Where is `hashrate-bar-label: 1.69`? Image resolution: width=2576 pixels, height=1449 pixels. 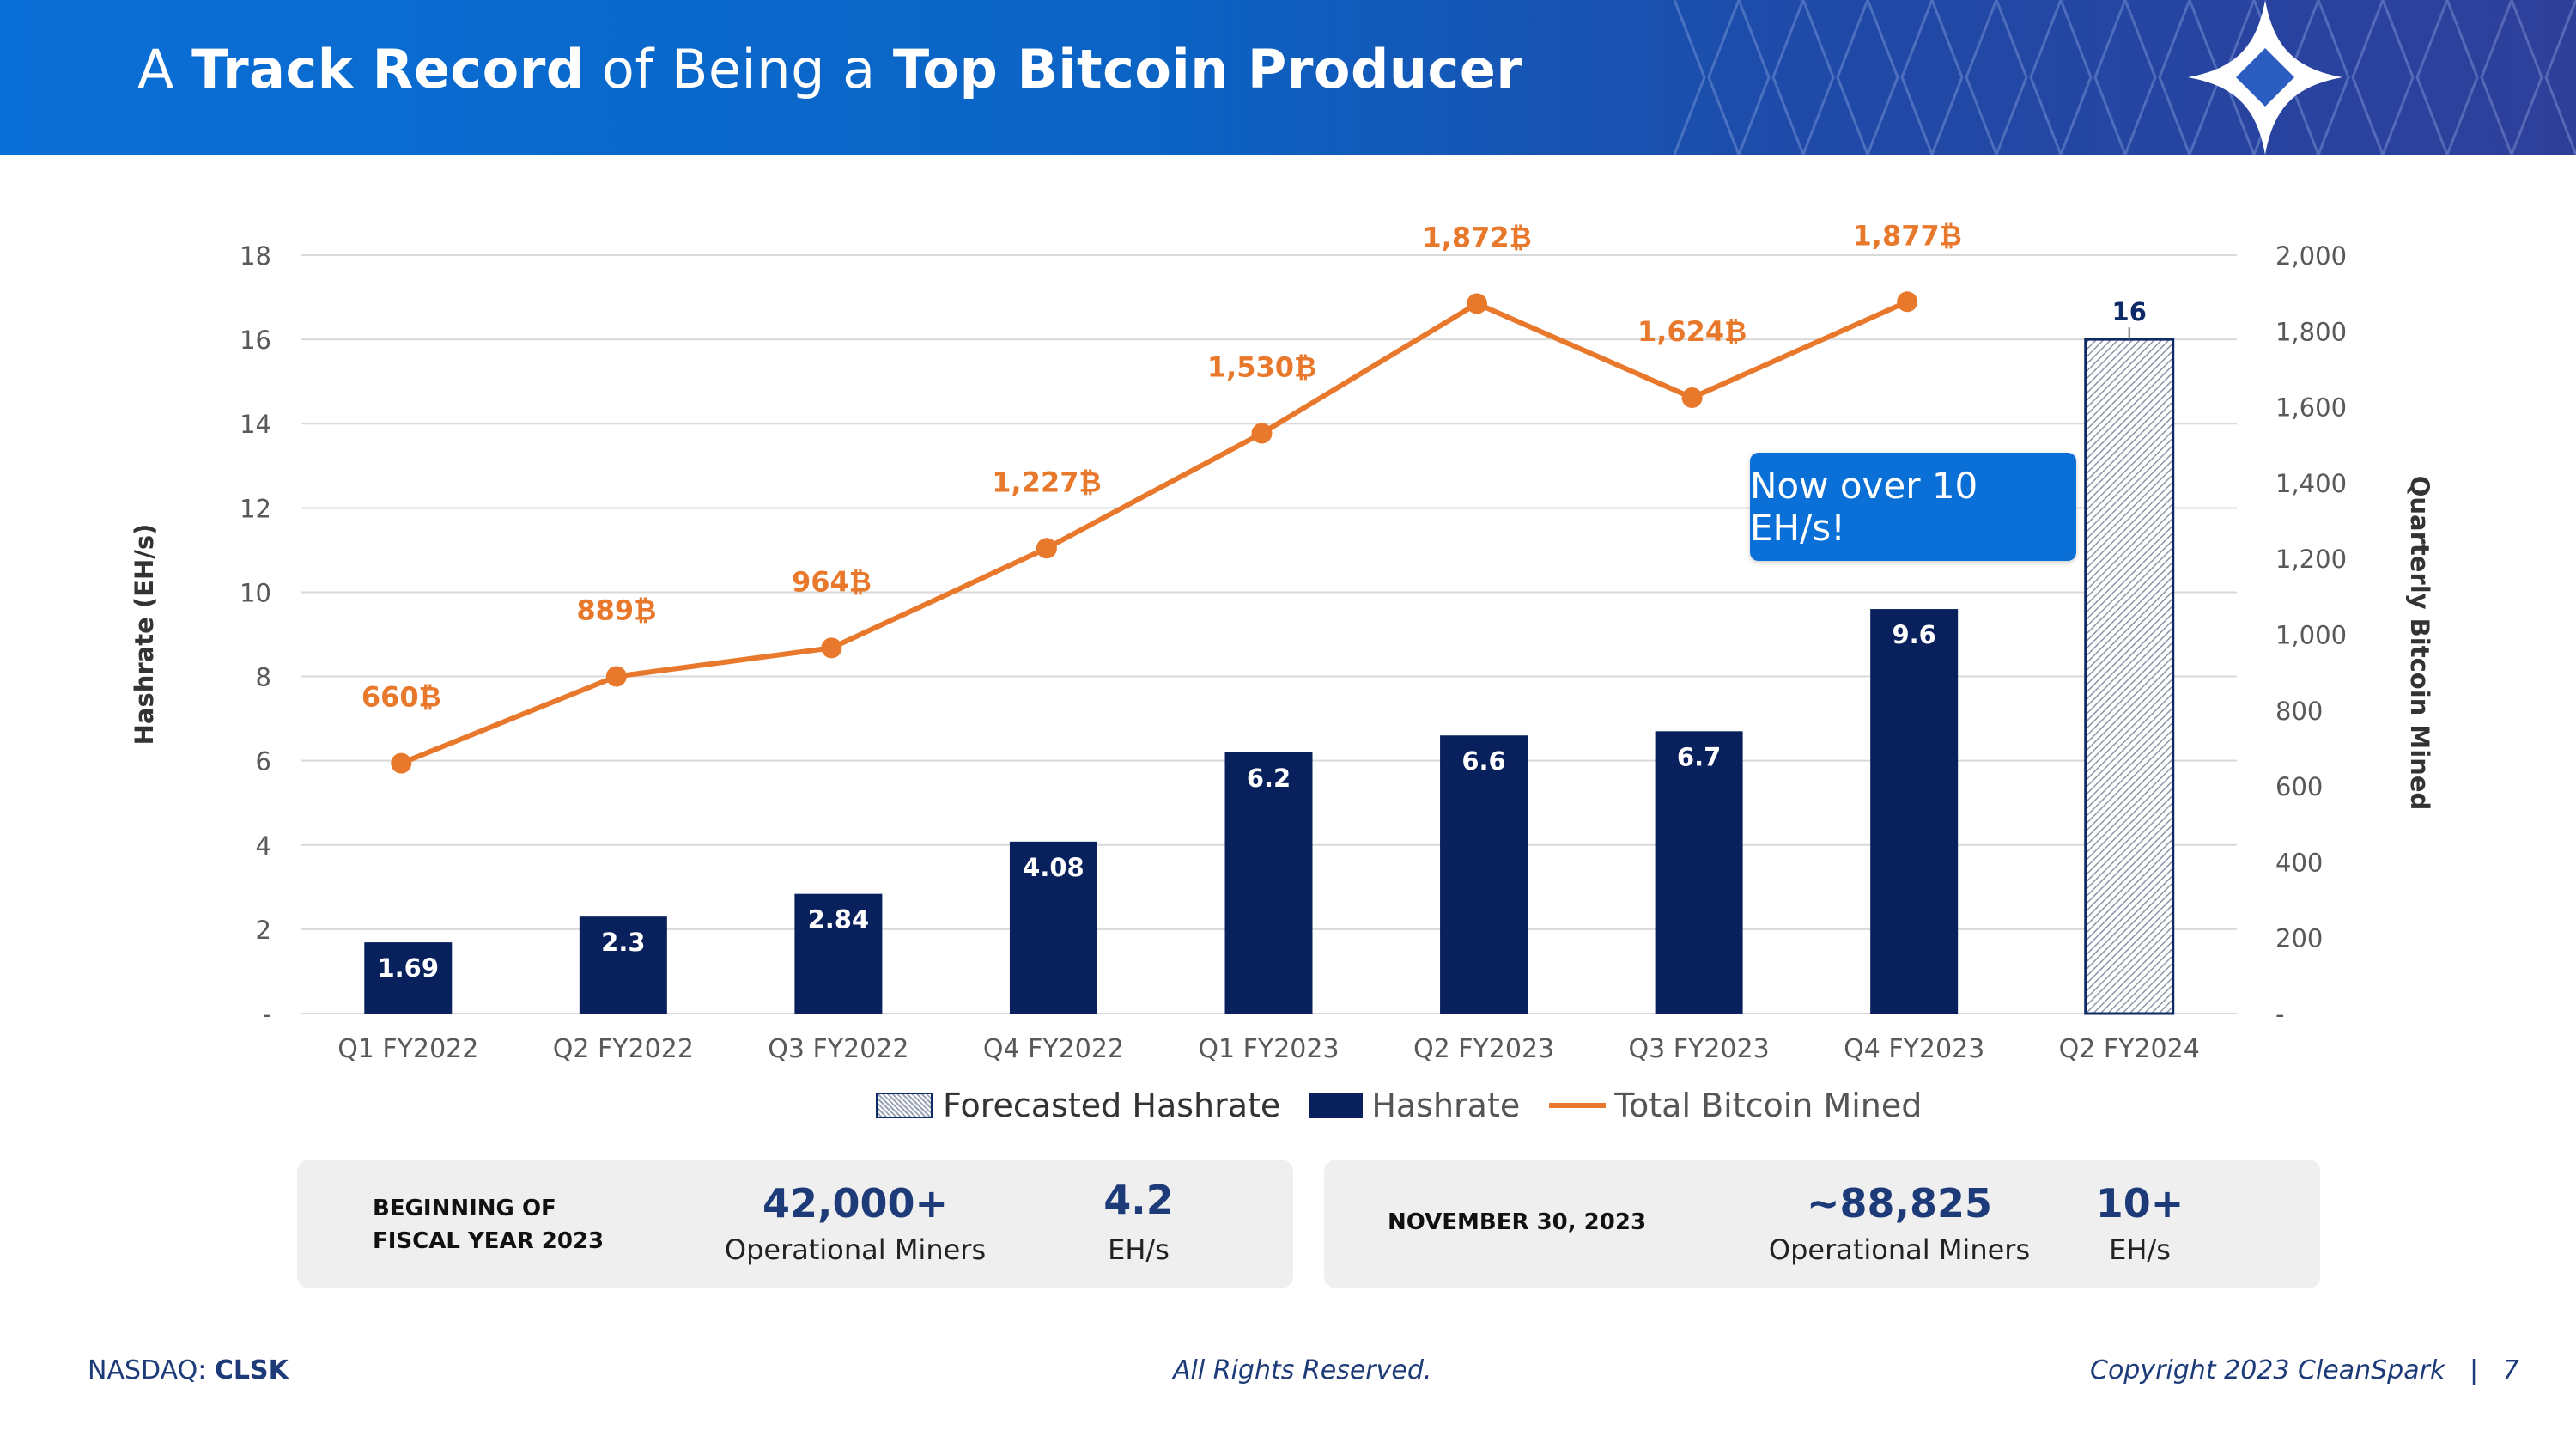 hashrate-bar-label: 1.69 is located at coordinates (408, 968).